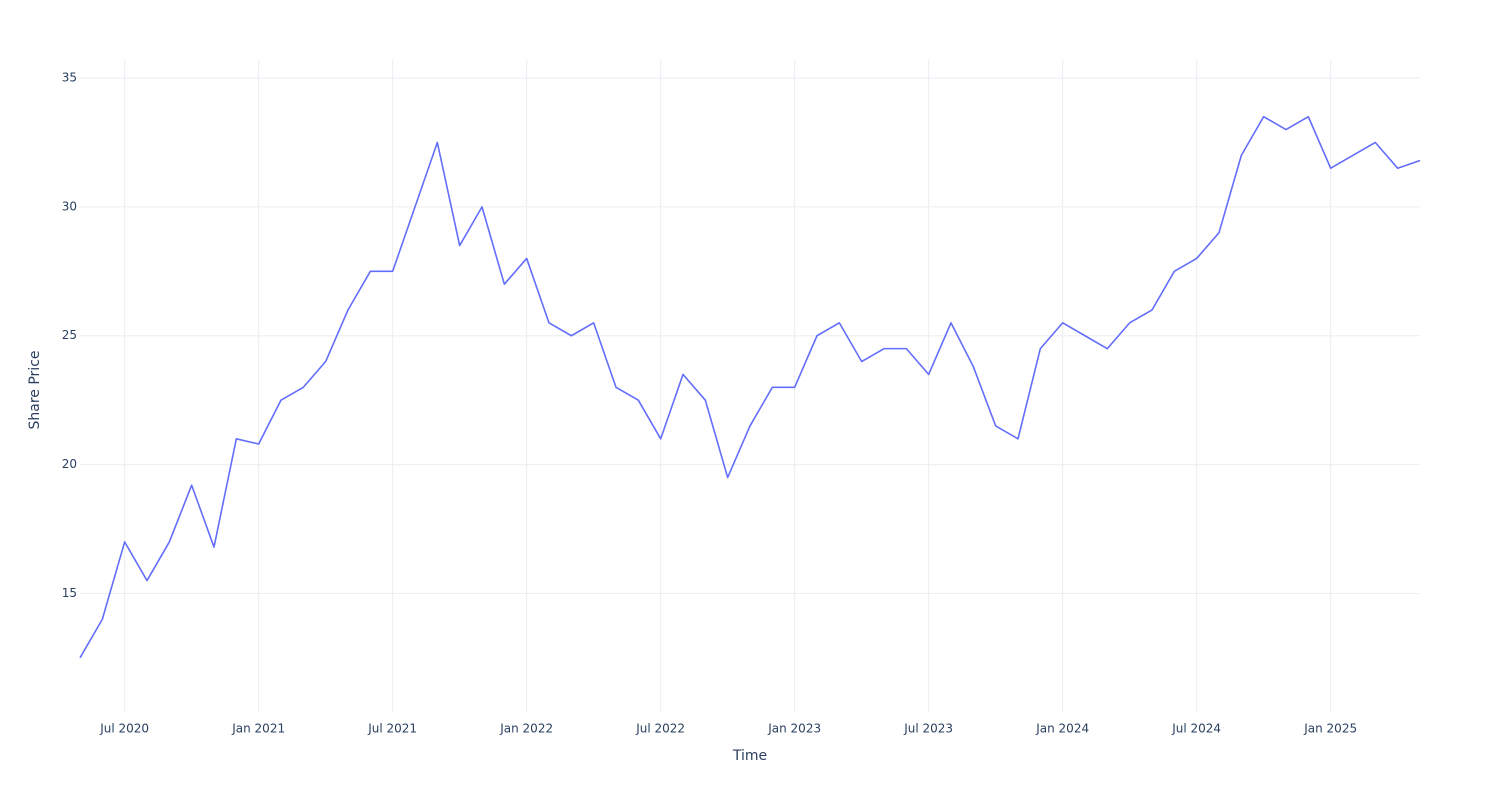 This screenshot has height=800, width=1500. Describe the element at coordinates (1330, 729) in the screenshot. I see `x-tick-label: Jan 2025` at that location.